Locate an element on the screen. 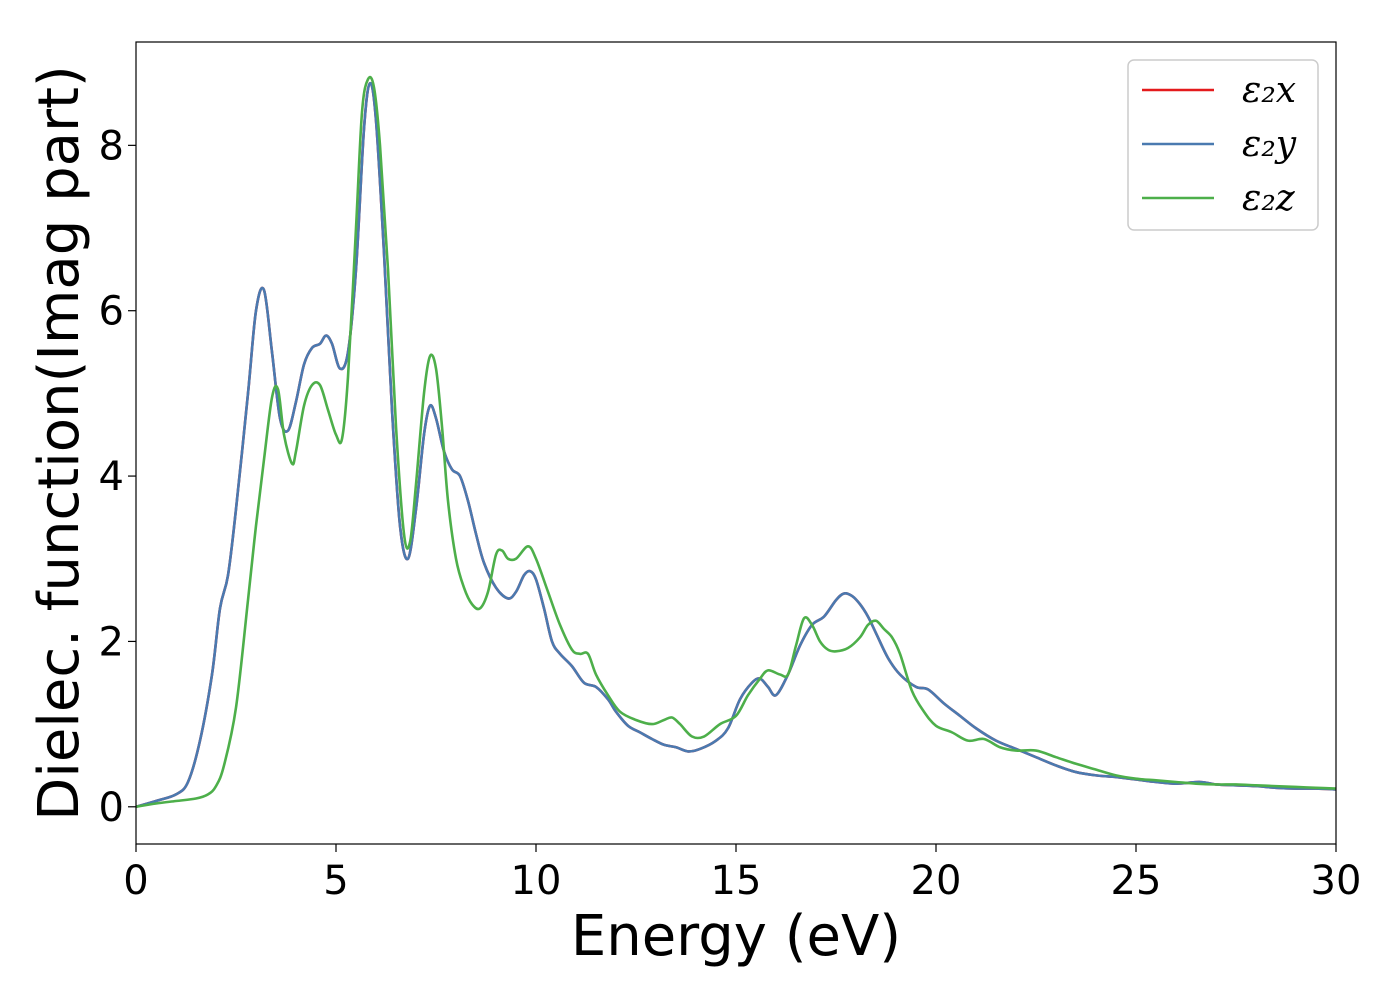 This screenshot has width=1400, height=1000. legend-box is located at coordinates (1223, 145).